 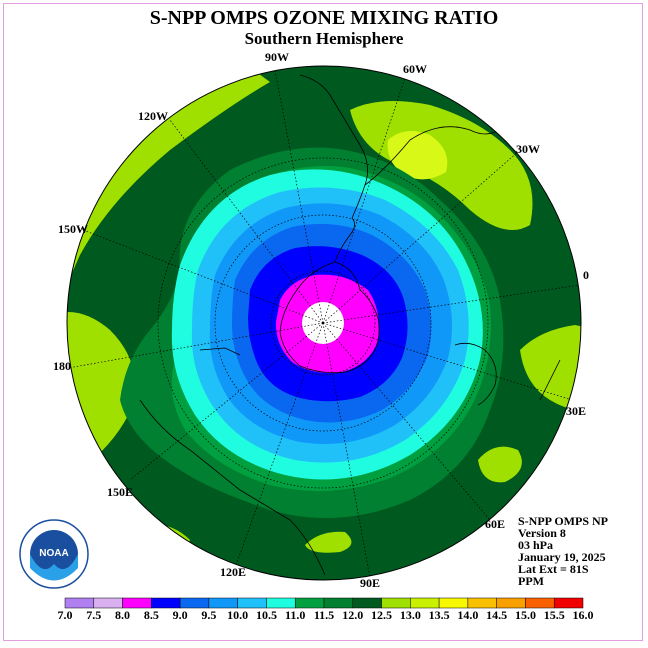 What do you see at coordinates (180, 615) in the screenshot?
I see `colorbar-label-4: 9.0` at bounding box center [180, 615].